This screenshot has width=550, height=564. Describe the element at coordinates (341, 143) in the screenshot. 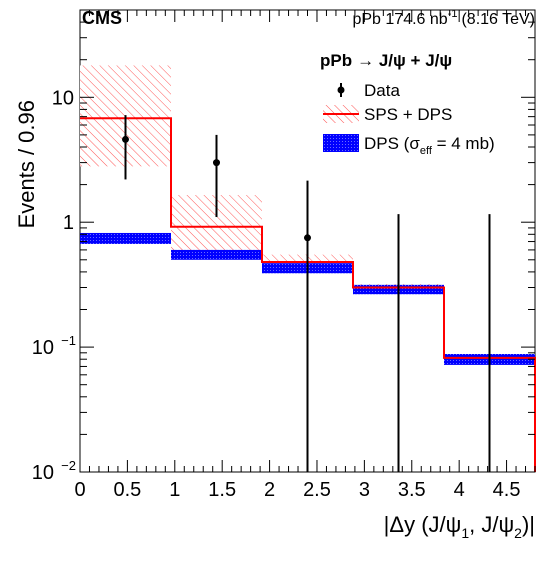

I see `legend-dps-swatch` at that location.